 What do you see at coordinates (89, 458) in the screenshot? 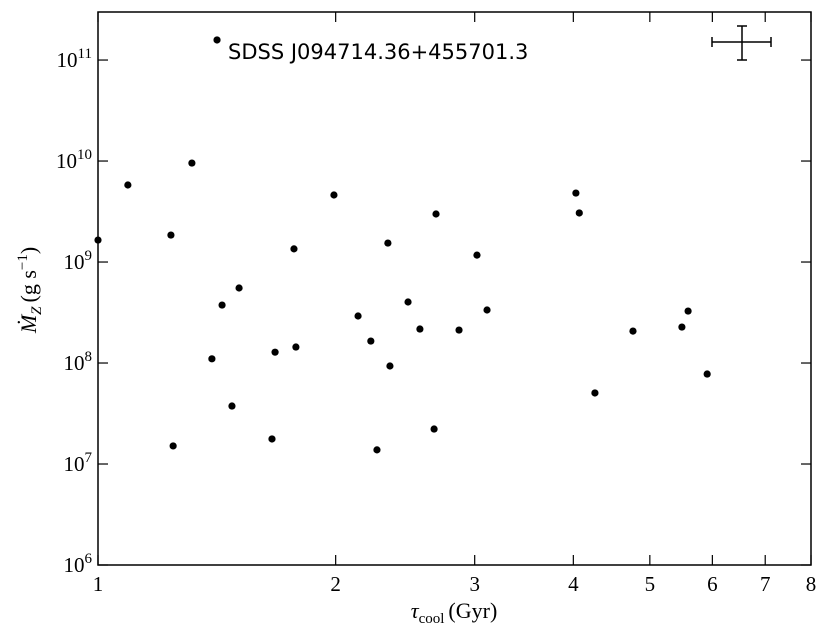
I see `y-tick-exponent: 7` at bounding box center [89, 458].